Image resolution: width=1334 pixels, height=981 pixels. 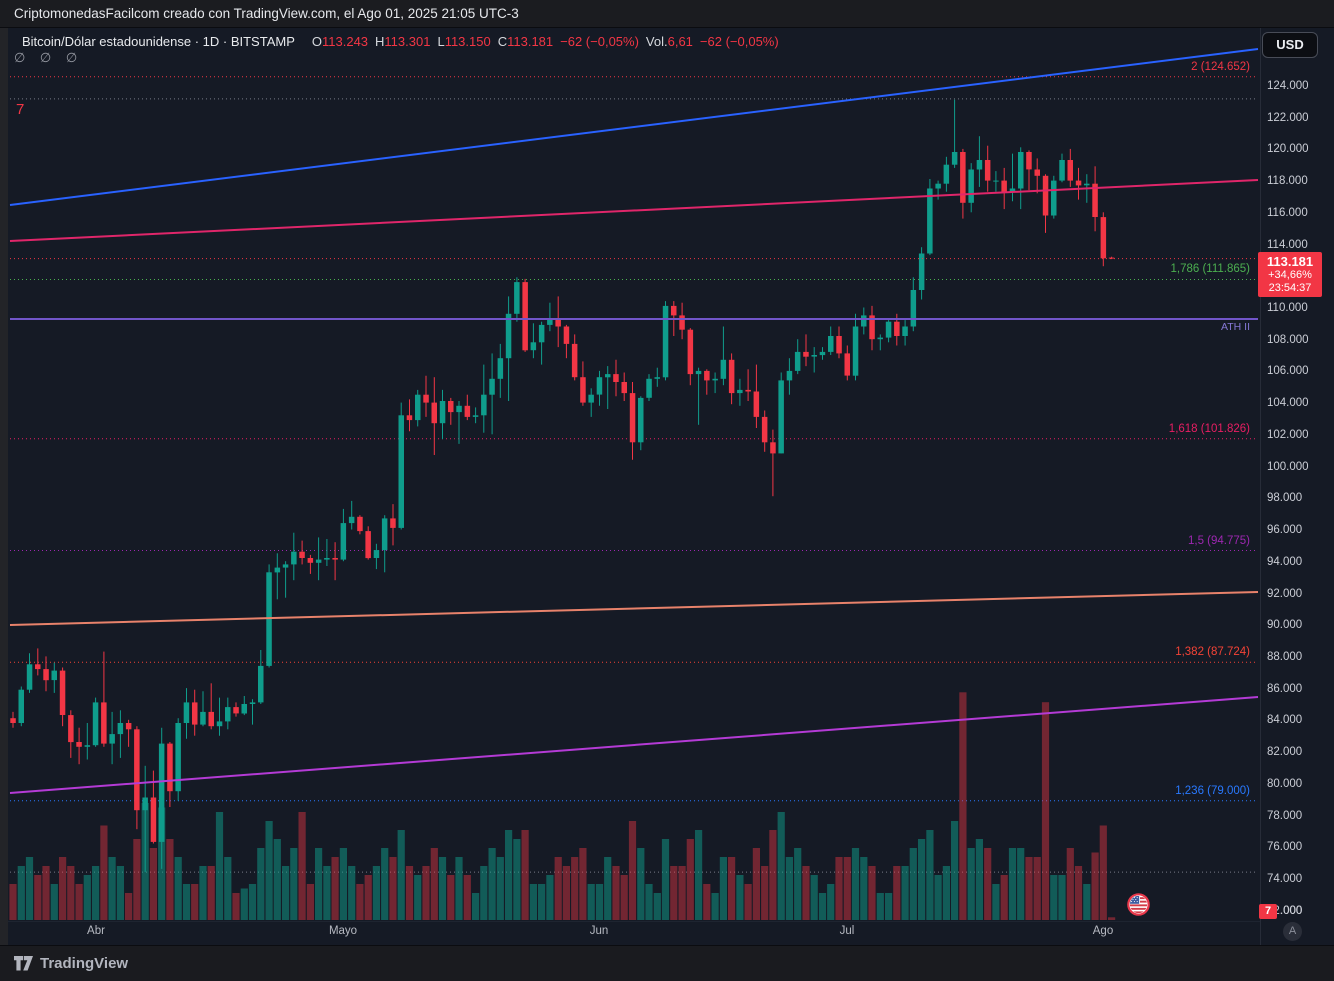 What do you see at coordinates (634, 210) in the screenshot?
I see `ascending-resistance-pink` at bounding box center [634, 210].